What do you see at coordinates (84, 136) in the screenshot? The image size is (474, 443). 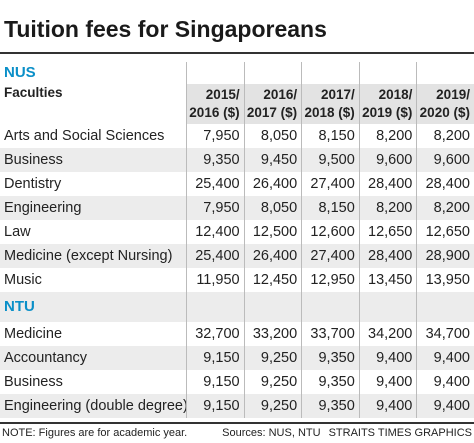 I see `faculty: Arts and Social Sciences` at bounding box center [84, 136].